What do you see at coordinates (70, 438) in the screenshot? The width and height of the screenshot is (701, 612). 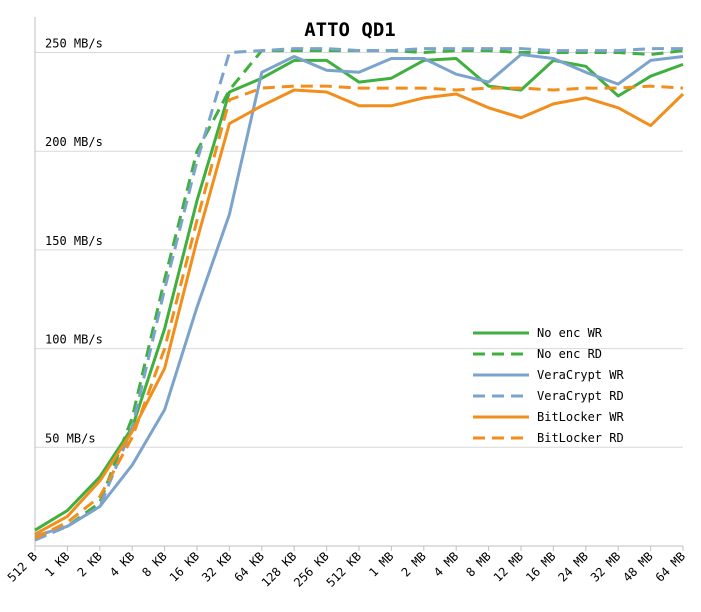 I see `y-tick-label: 50 MB/s` at bounding box center [70, 438].